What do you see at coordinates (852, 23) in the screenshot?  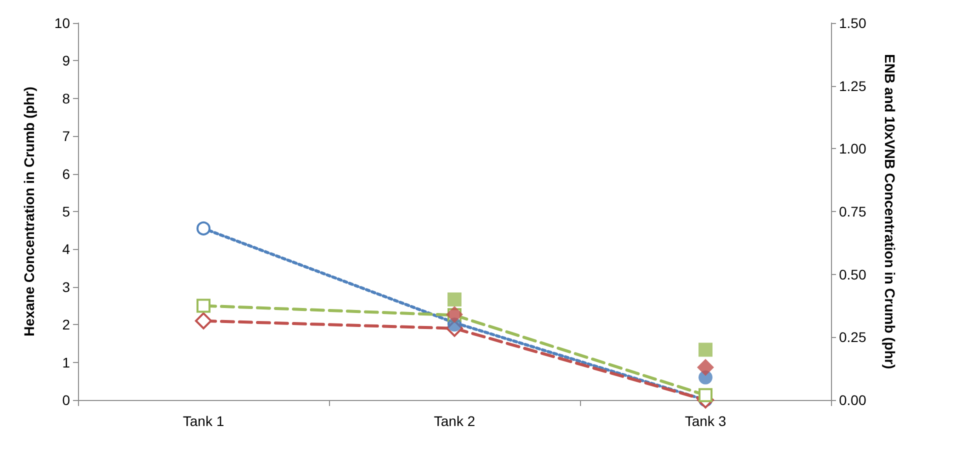 I see `y2-tick-label: 1.50` at bounding box center [852, 23].